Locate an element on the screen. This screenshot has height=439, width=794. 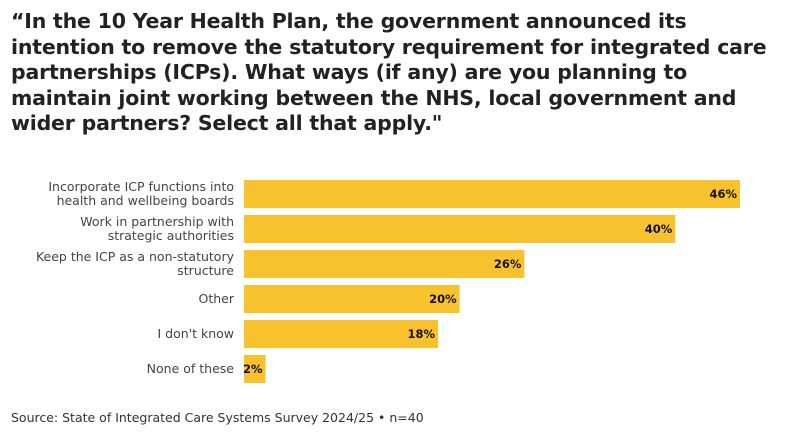
category-label-1-line-1: strategic authorities is located at coordinates (171, 235).